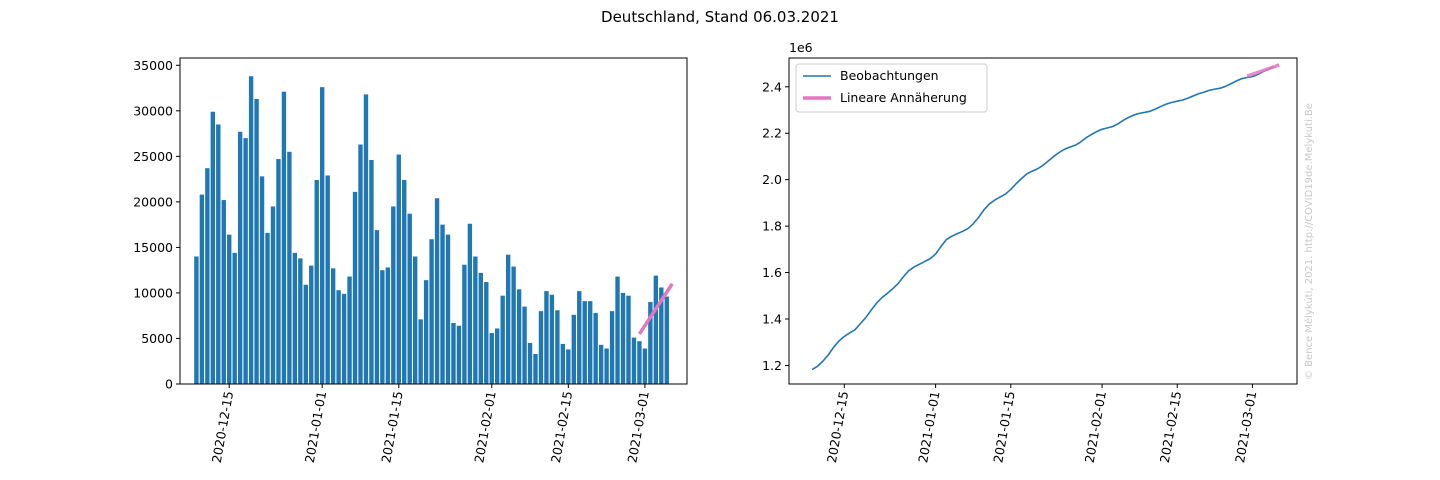 The height and width of the screenshot is (480, 1440). Describe the element at coordinates (772, 365) in the screenshot. I see `y-tick-label: 1.2` at that location.